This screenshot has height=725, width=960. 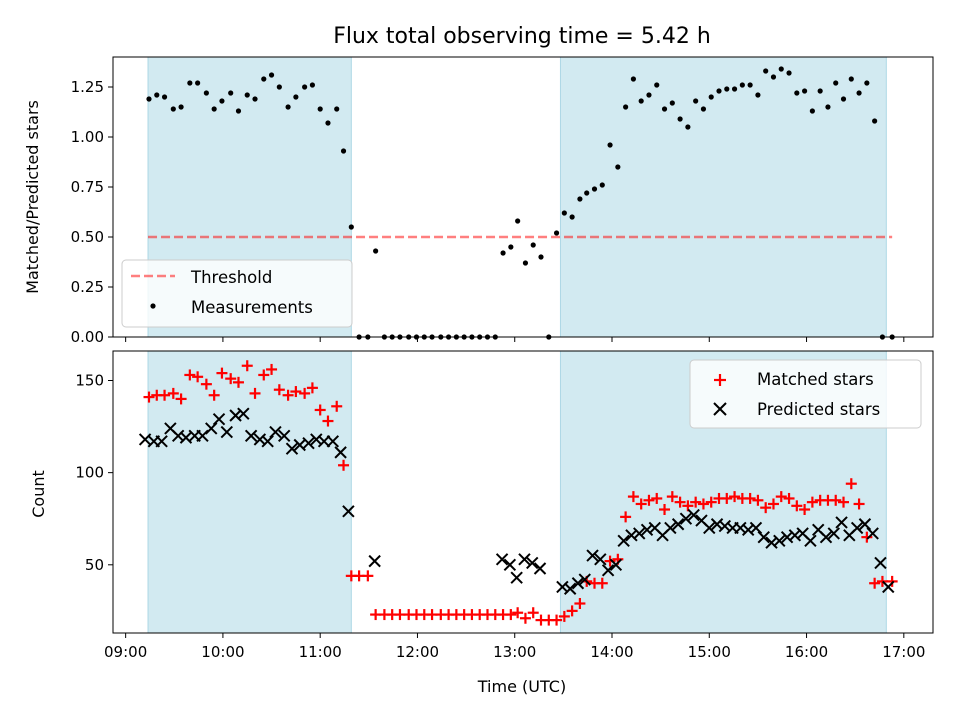 I want to click on legend-matched-swatch, so click(x=720, y=380).